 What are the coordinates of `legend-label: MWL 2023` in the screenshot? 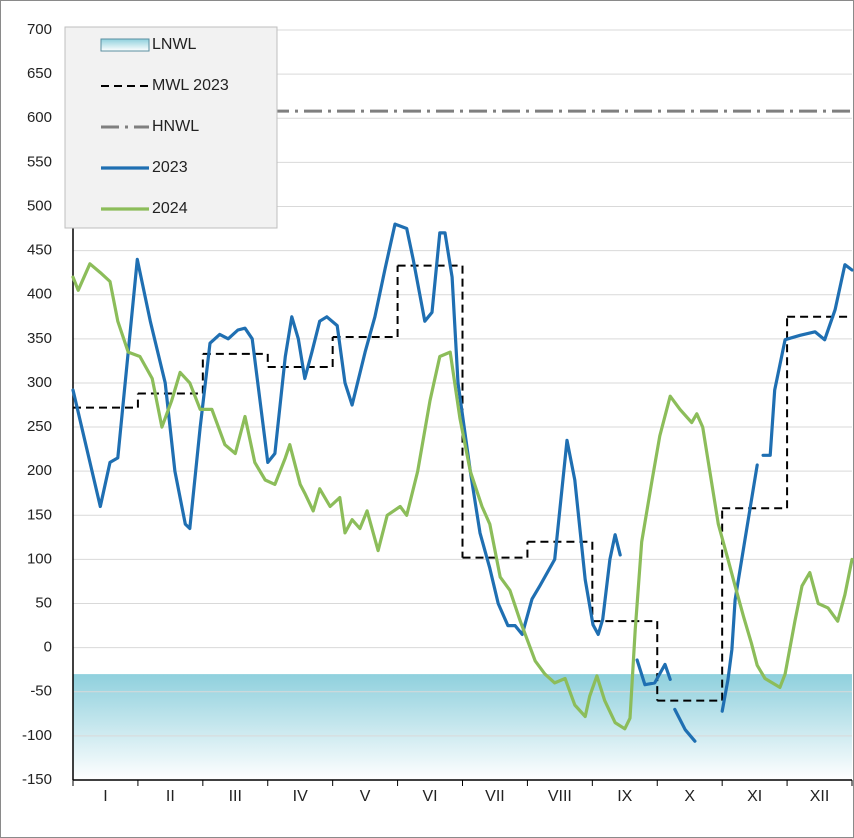 It's located at (190, 85).